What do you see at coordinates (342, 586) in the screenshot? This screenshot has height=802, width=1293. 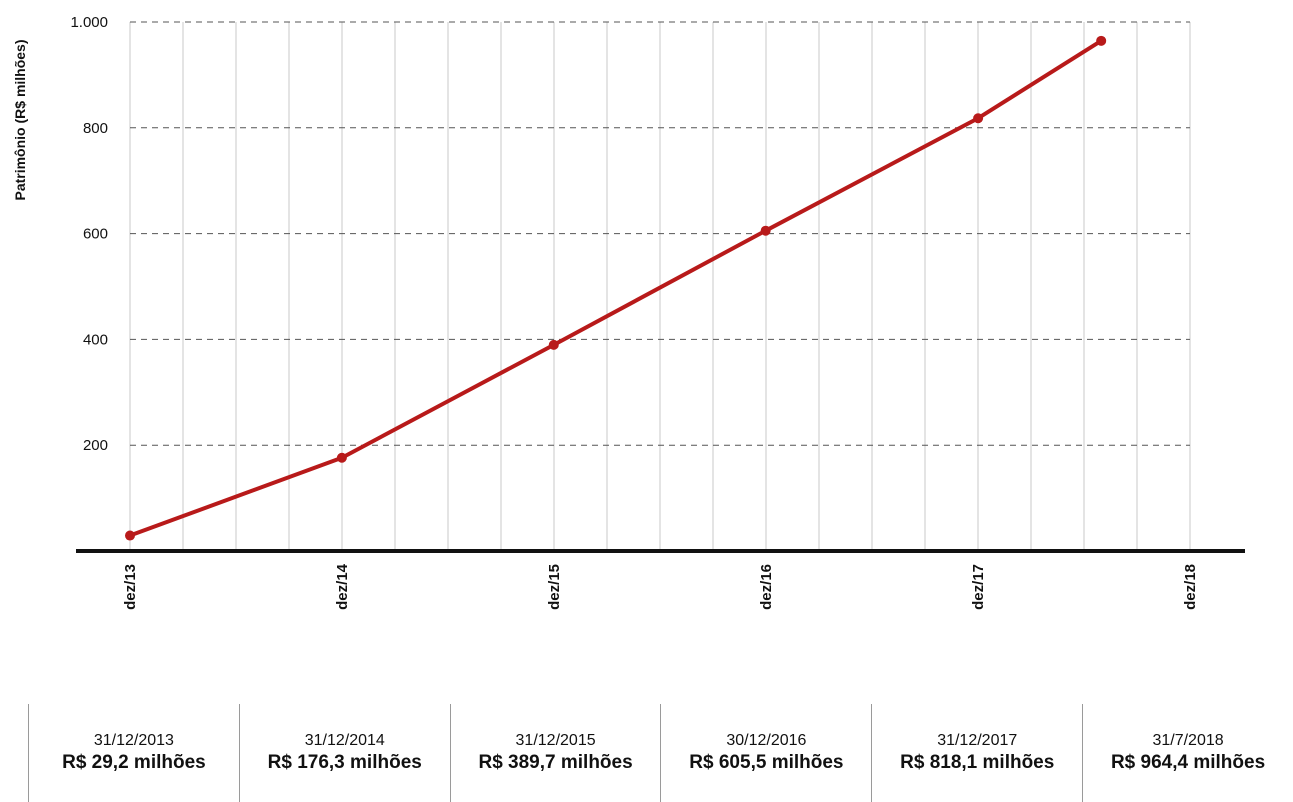 I see `x-tick-label: dez/14` at bounding box center [342, 586].